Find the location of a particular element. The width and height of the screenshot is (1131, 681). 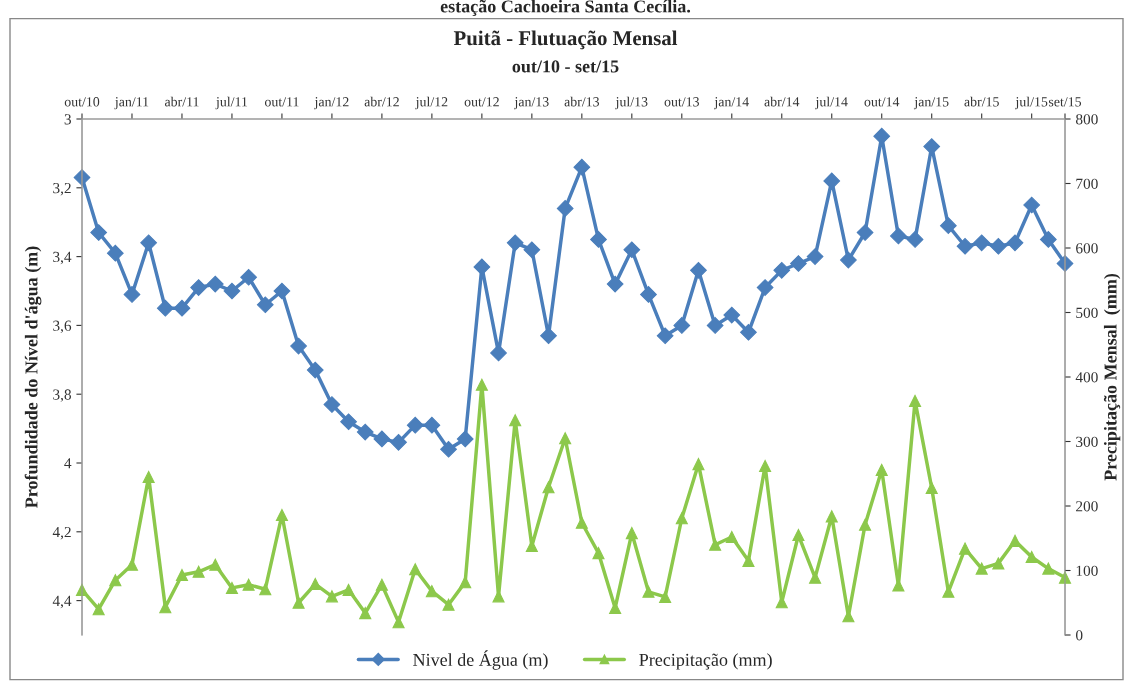

x-tick-label: out/11 is located at coordinates (281, 102).